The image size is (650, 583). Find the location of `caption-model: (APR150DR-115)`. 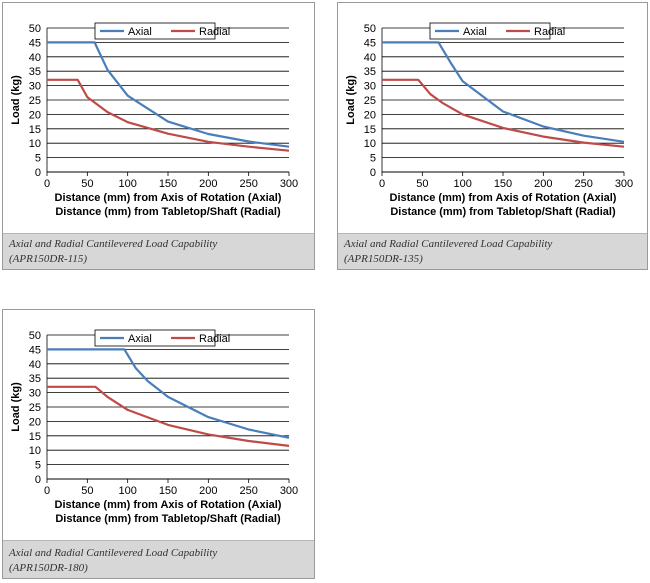

caption-model: (APR150DR-115) is located at coordinates (48, 259).